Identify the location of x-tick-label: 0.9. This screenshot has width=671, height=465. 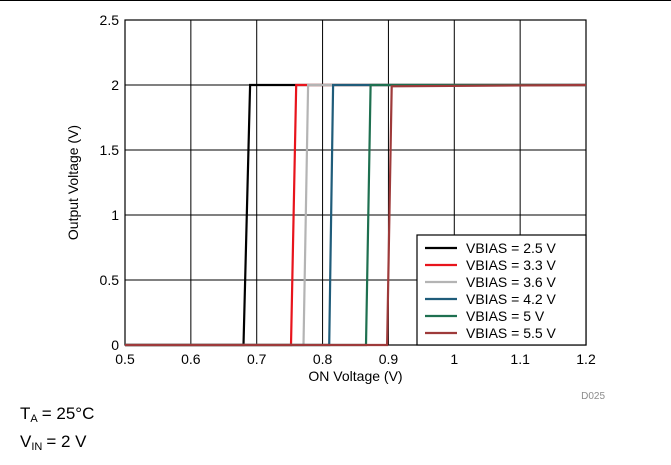
(389, 359).